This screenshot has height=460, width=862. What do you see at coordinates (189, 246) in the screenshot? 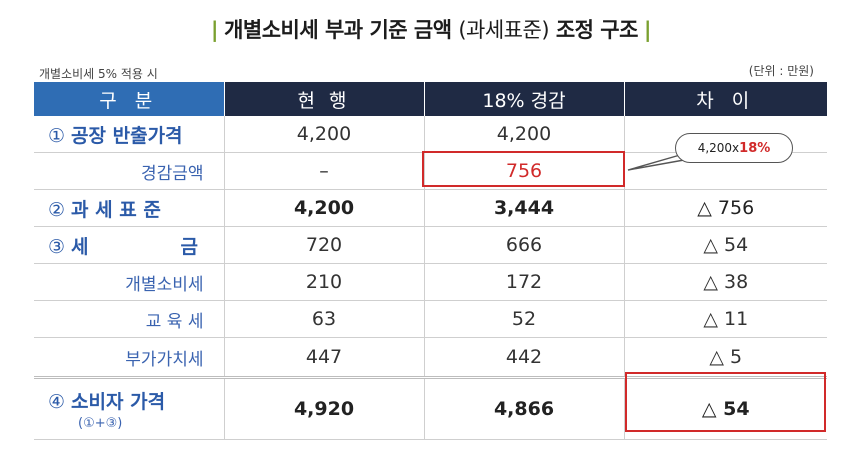
I see `row-label-text-2: 금` at bounding box center [189, 246].